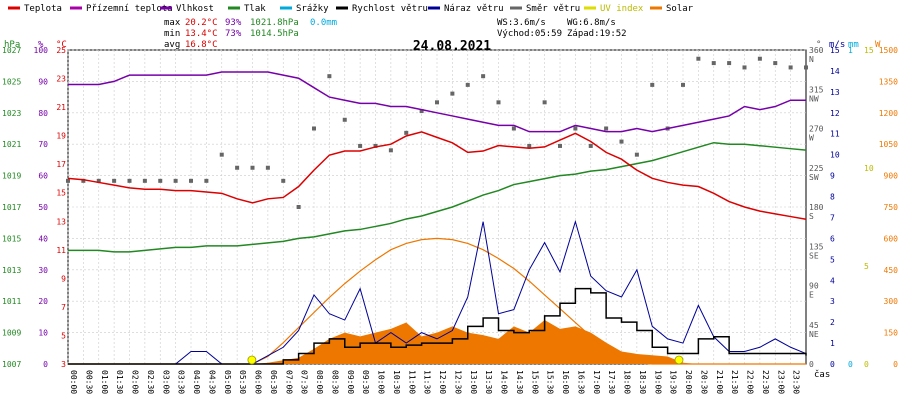 The image size is (900, 404). I want to click on wind-tick-label: 12, so click(835, 113).